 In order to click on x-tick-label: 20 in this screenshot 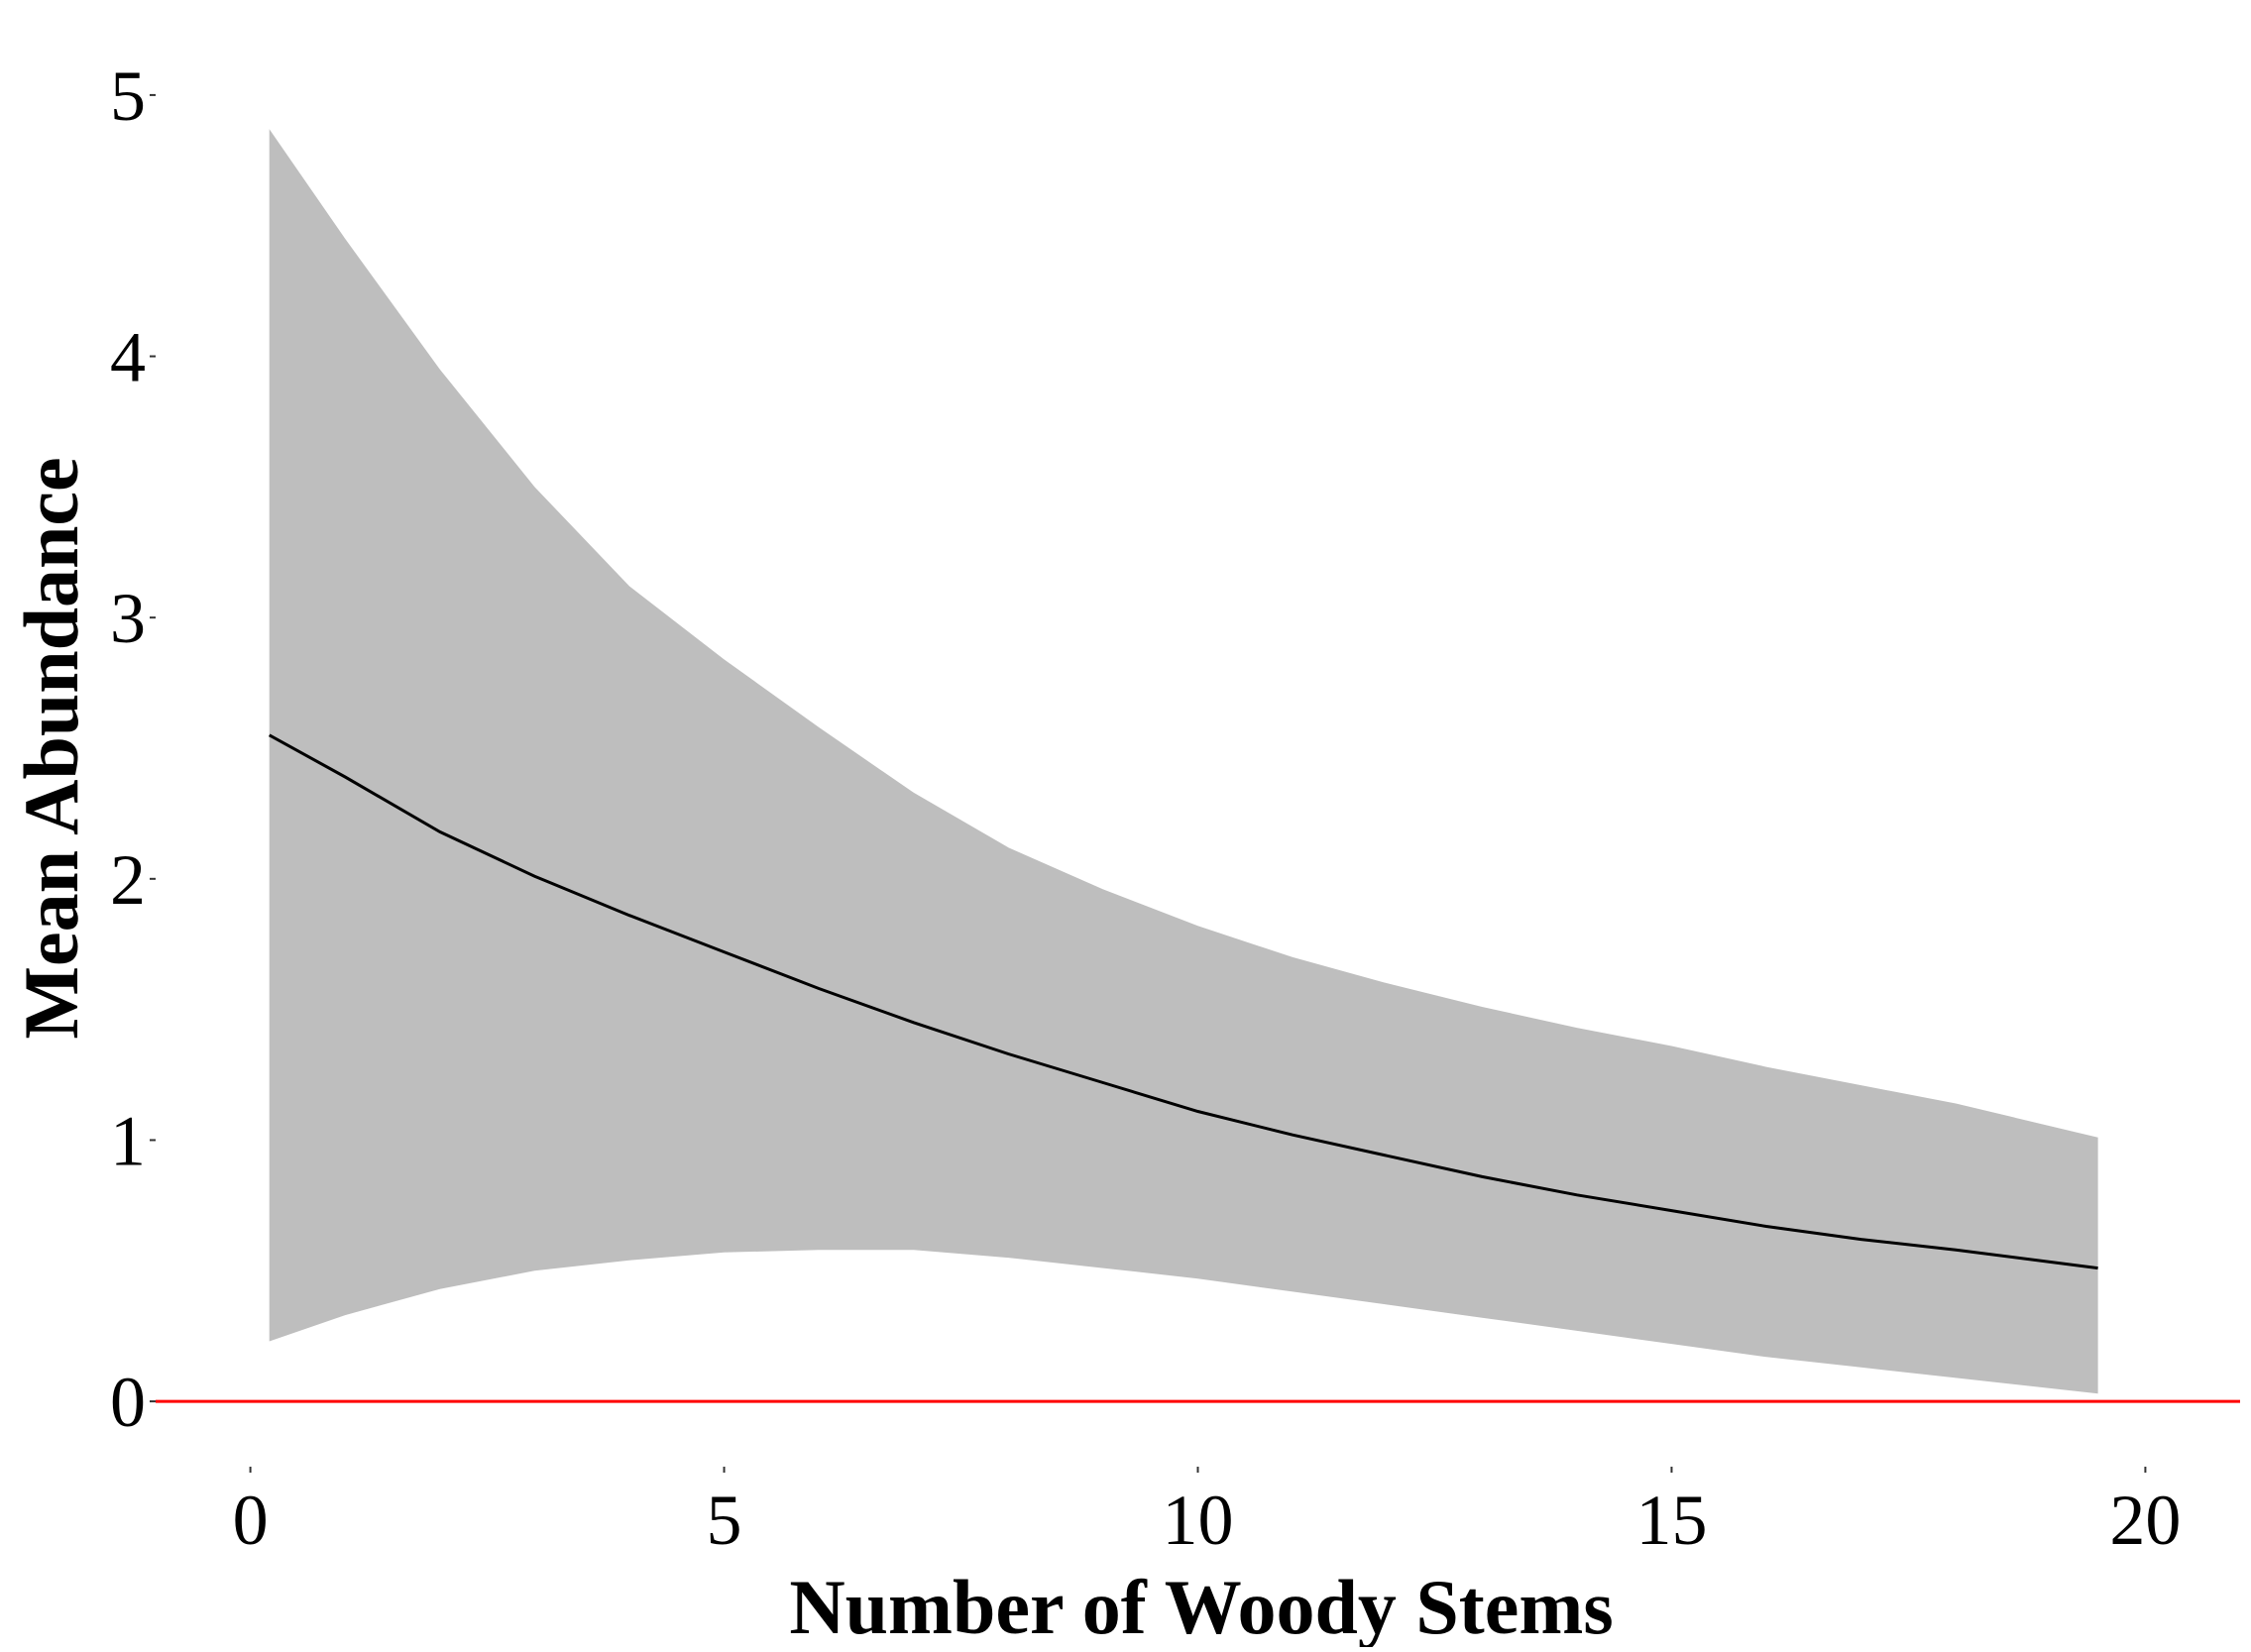, I will do `click(2145, 1520)`.